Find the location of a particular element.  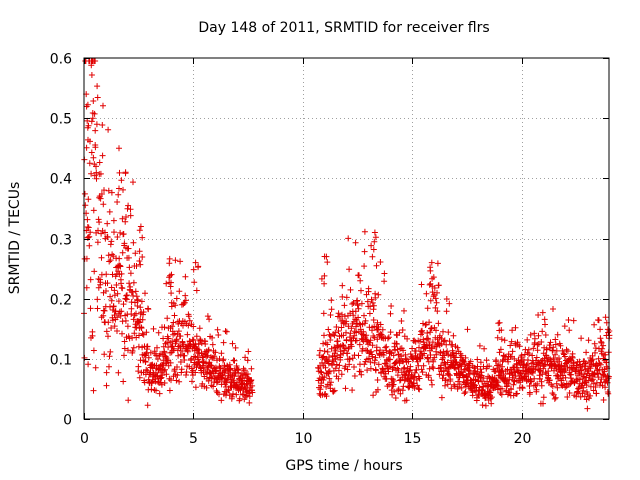

y-tick-labels: 0 0.1 0.2 0.3 0.4 0.5 0.6 is located at coordinates (61, 240).